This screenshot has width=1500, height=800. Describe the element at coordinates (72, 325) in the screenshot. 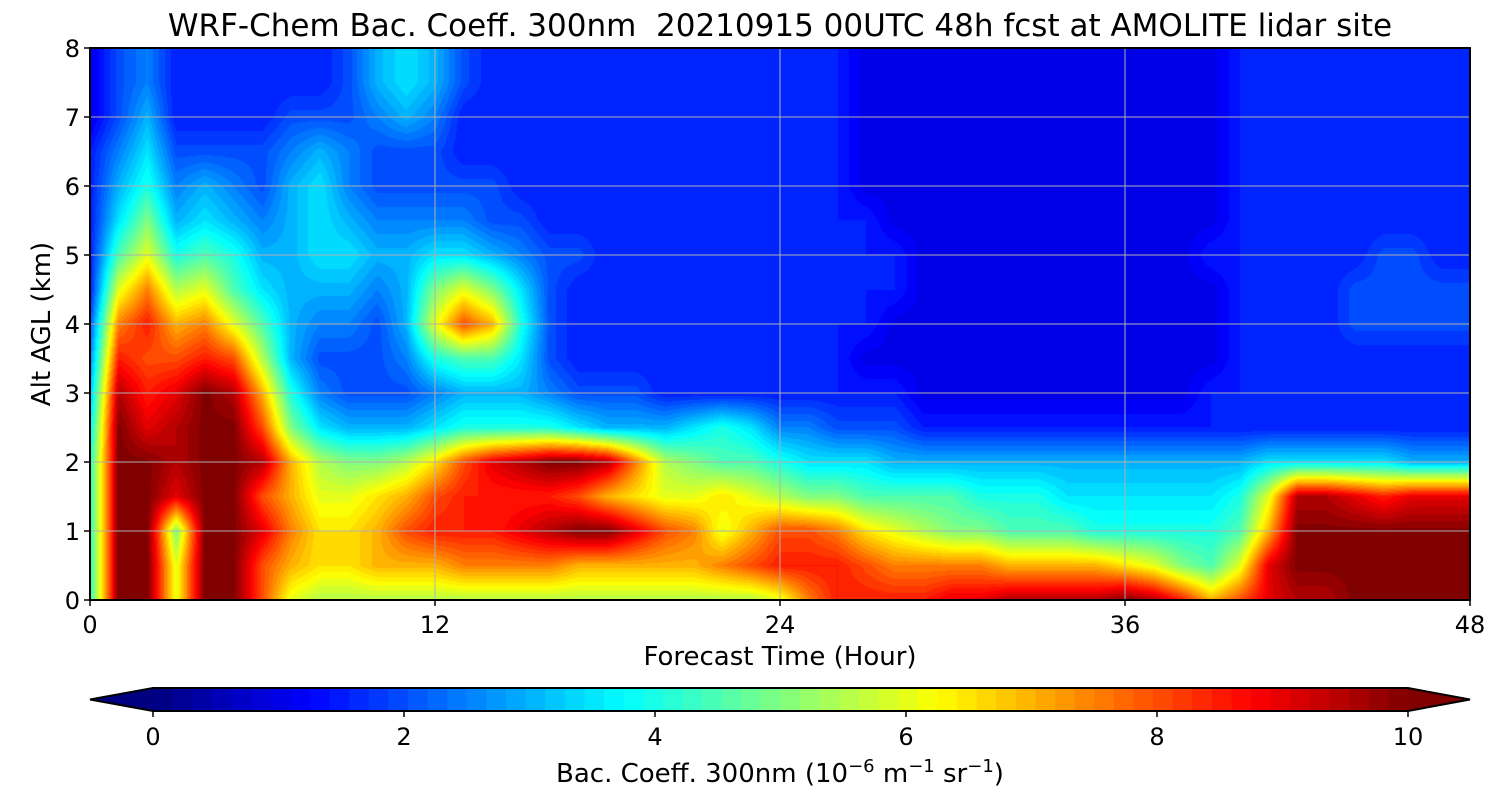

I see `y-tick-label: 4` at that location.